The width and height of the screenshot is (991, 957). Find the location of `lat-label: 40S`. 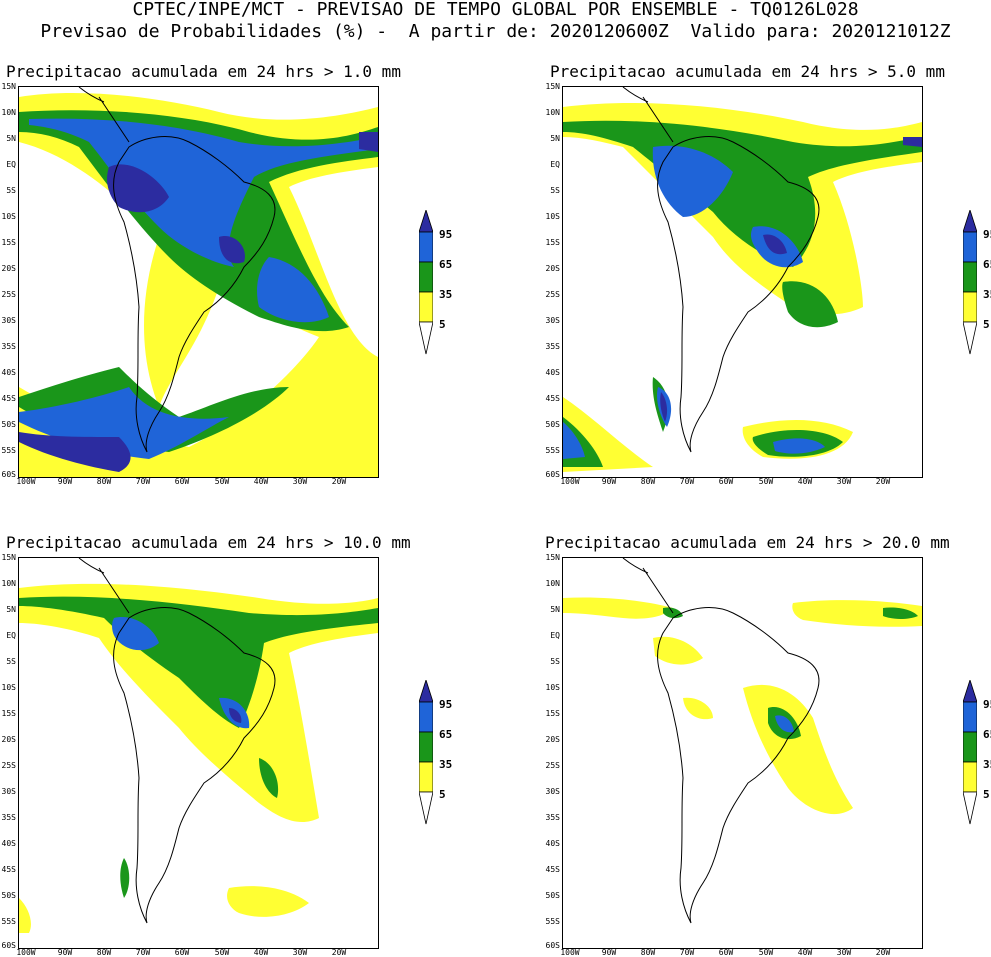

lat-label: 40S is located at coordinates (552, 843).